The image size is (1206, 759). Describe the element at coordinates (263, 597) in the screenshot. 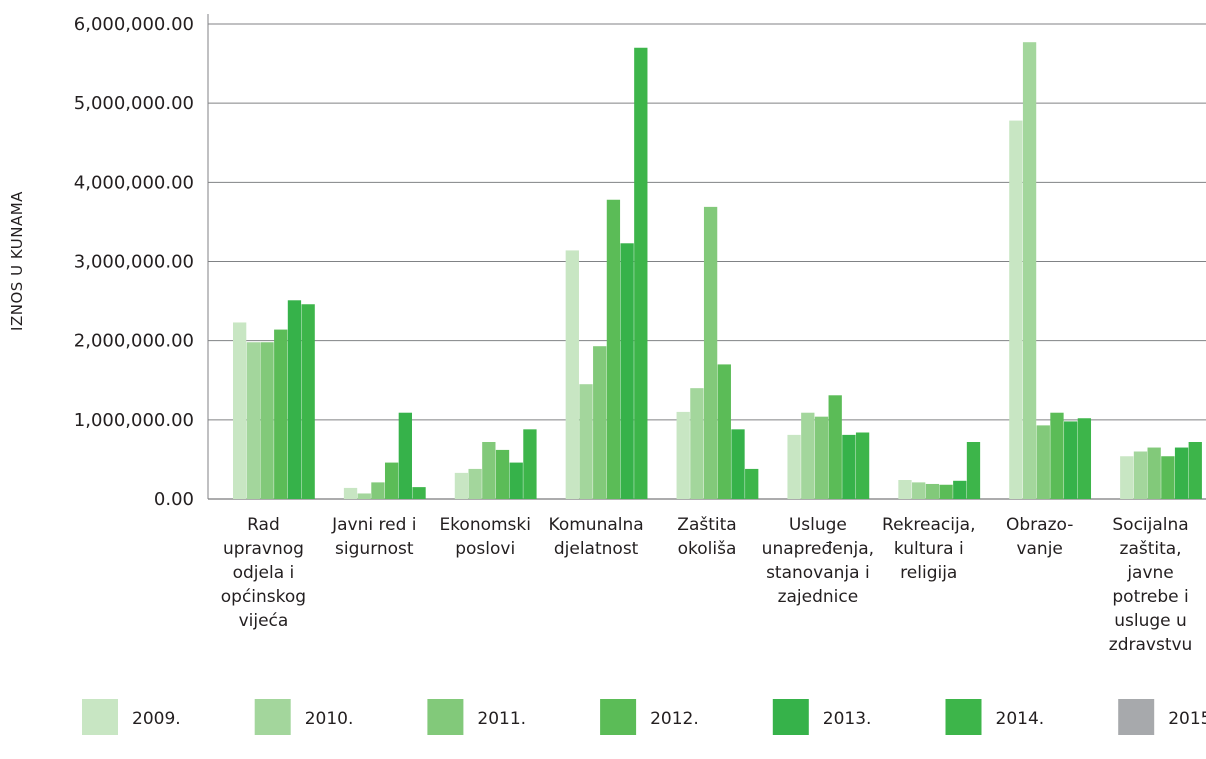

I see `category-label: općinskog` at that location.